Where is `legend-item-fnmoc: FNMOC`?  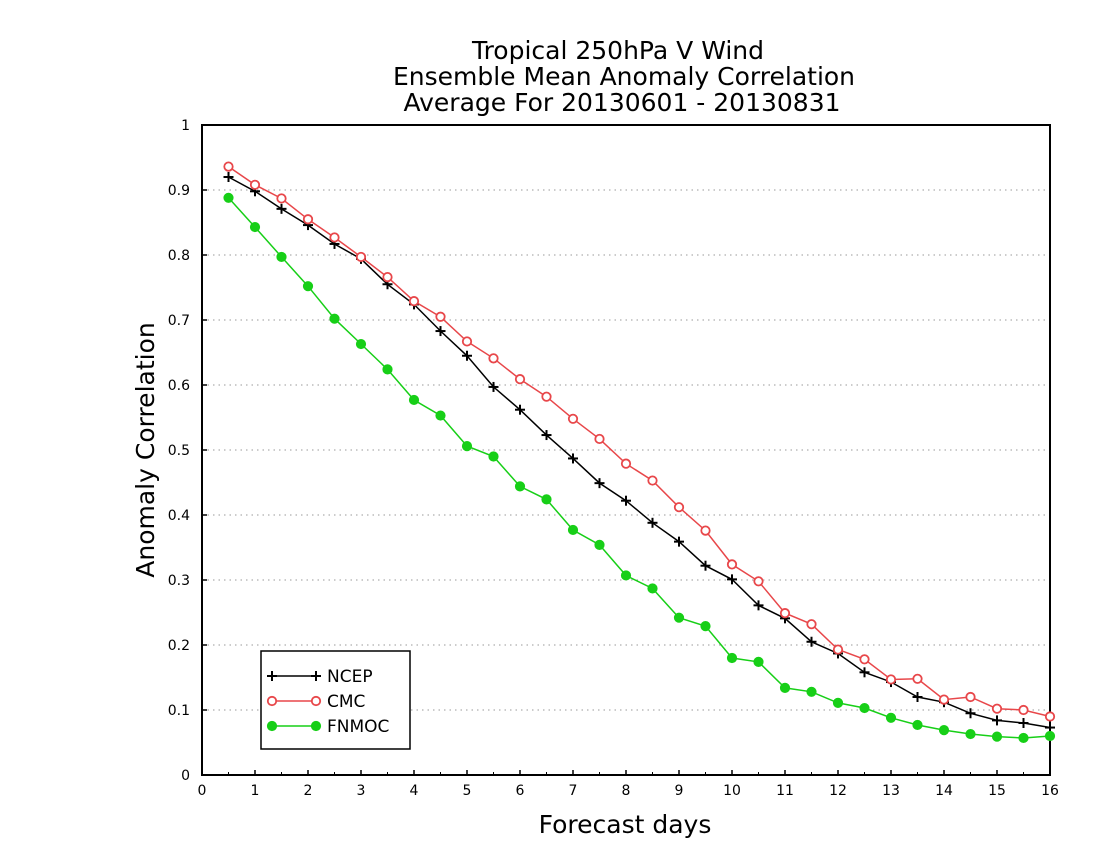 legend-item-fnmoc: FNMOC is located at coordinates (327, 727).